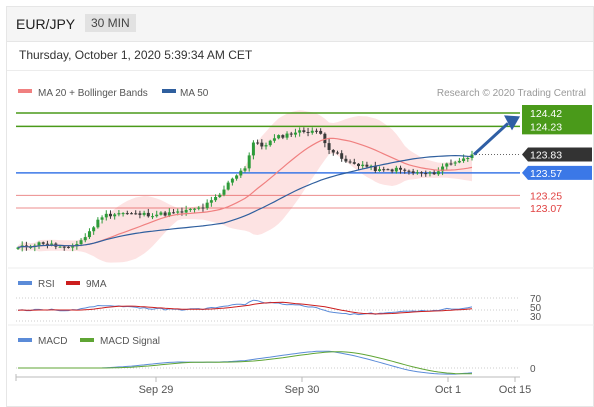 Image resolution: width=594 pixels, height=407 pixels. I want to click on rsi-tick-label: 50, so click(536, 308).